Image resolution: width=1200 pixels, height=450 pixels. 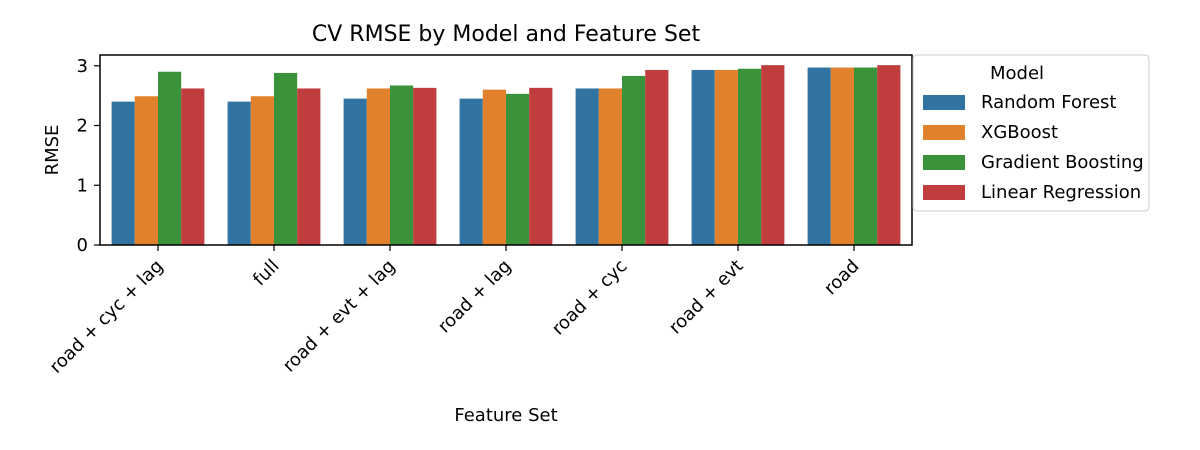 What do you see at coordinates (505, 415) in the screenshot?
I see `x-axis-label: Feature Set` at bounding box center [505, 415].